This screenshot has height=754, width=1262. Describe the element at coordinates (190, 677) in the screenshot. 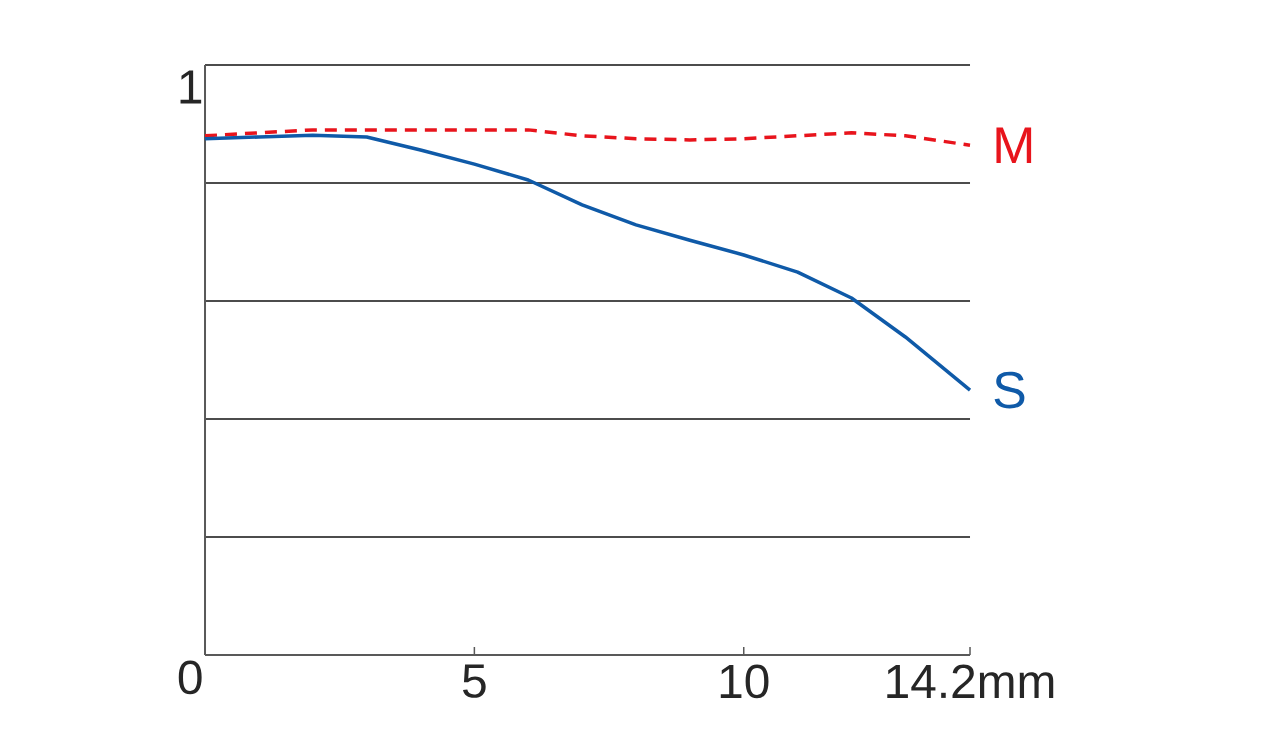

I see `y-tick-label: 0` at that location.